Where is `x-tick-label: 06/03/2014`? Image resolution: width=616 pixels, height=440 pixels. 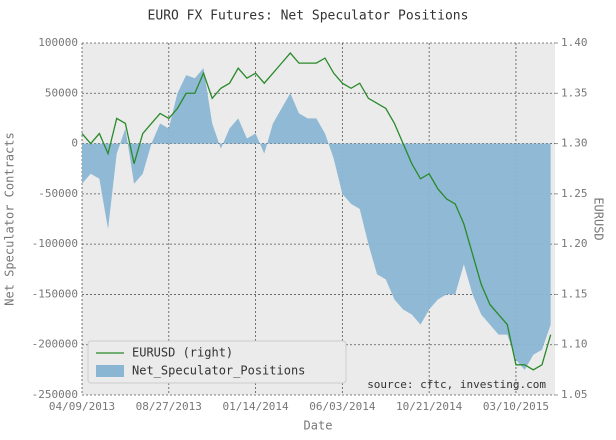 x-tick-label: 06/03/2014 is located at coordinates (342, 406).